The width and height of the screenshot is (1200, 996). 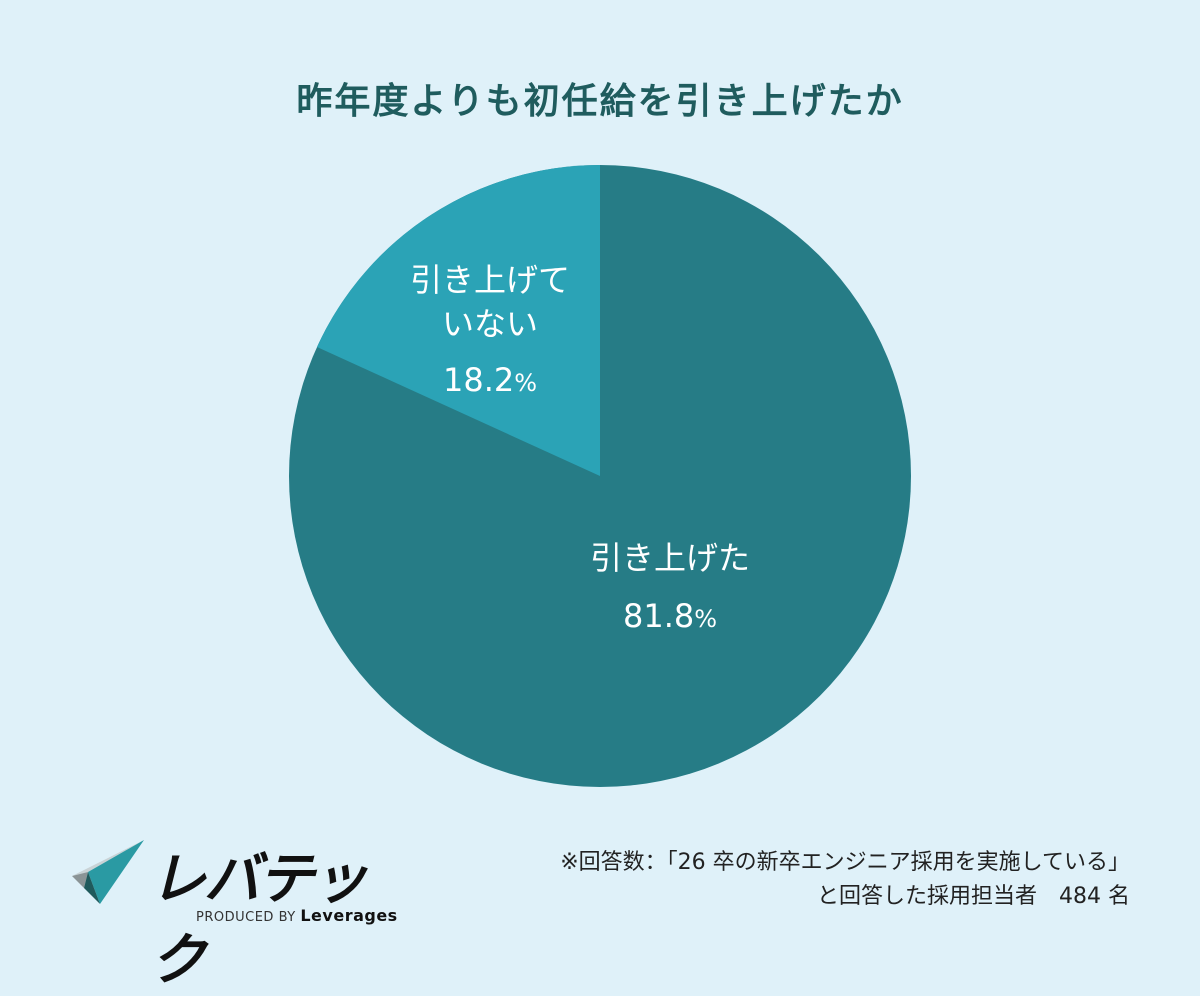 What do you see at coordinates (108, 872) in the screenshot?
I see `logo-mark-icon` at bounding box center [108, 872].